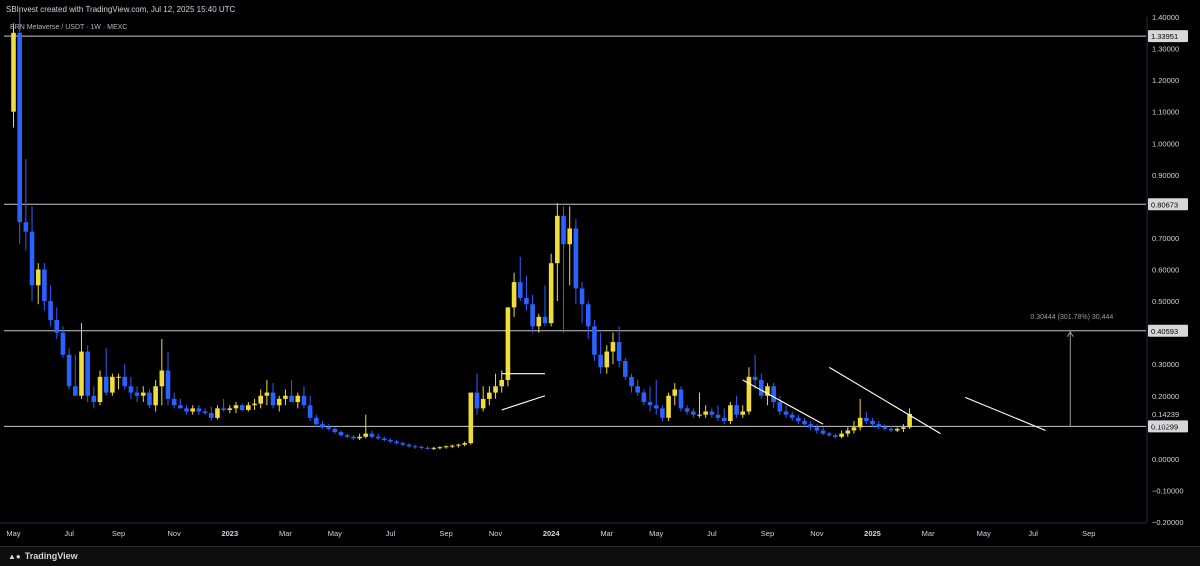 The height and width of the screenshot is (566, 1200). Describe the element at coordinates (285, 533) in the screenshot. I see `x-tick-label: Mar` at that location.